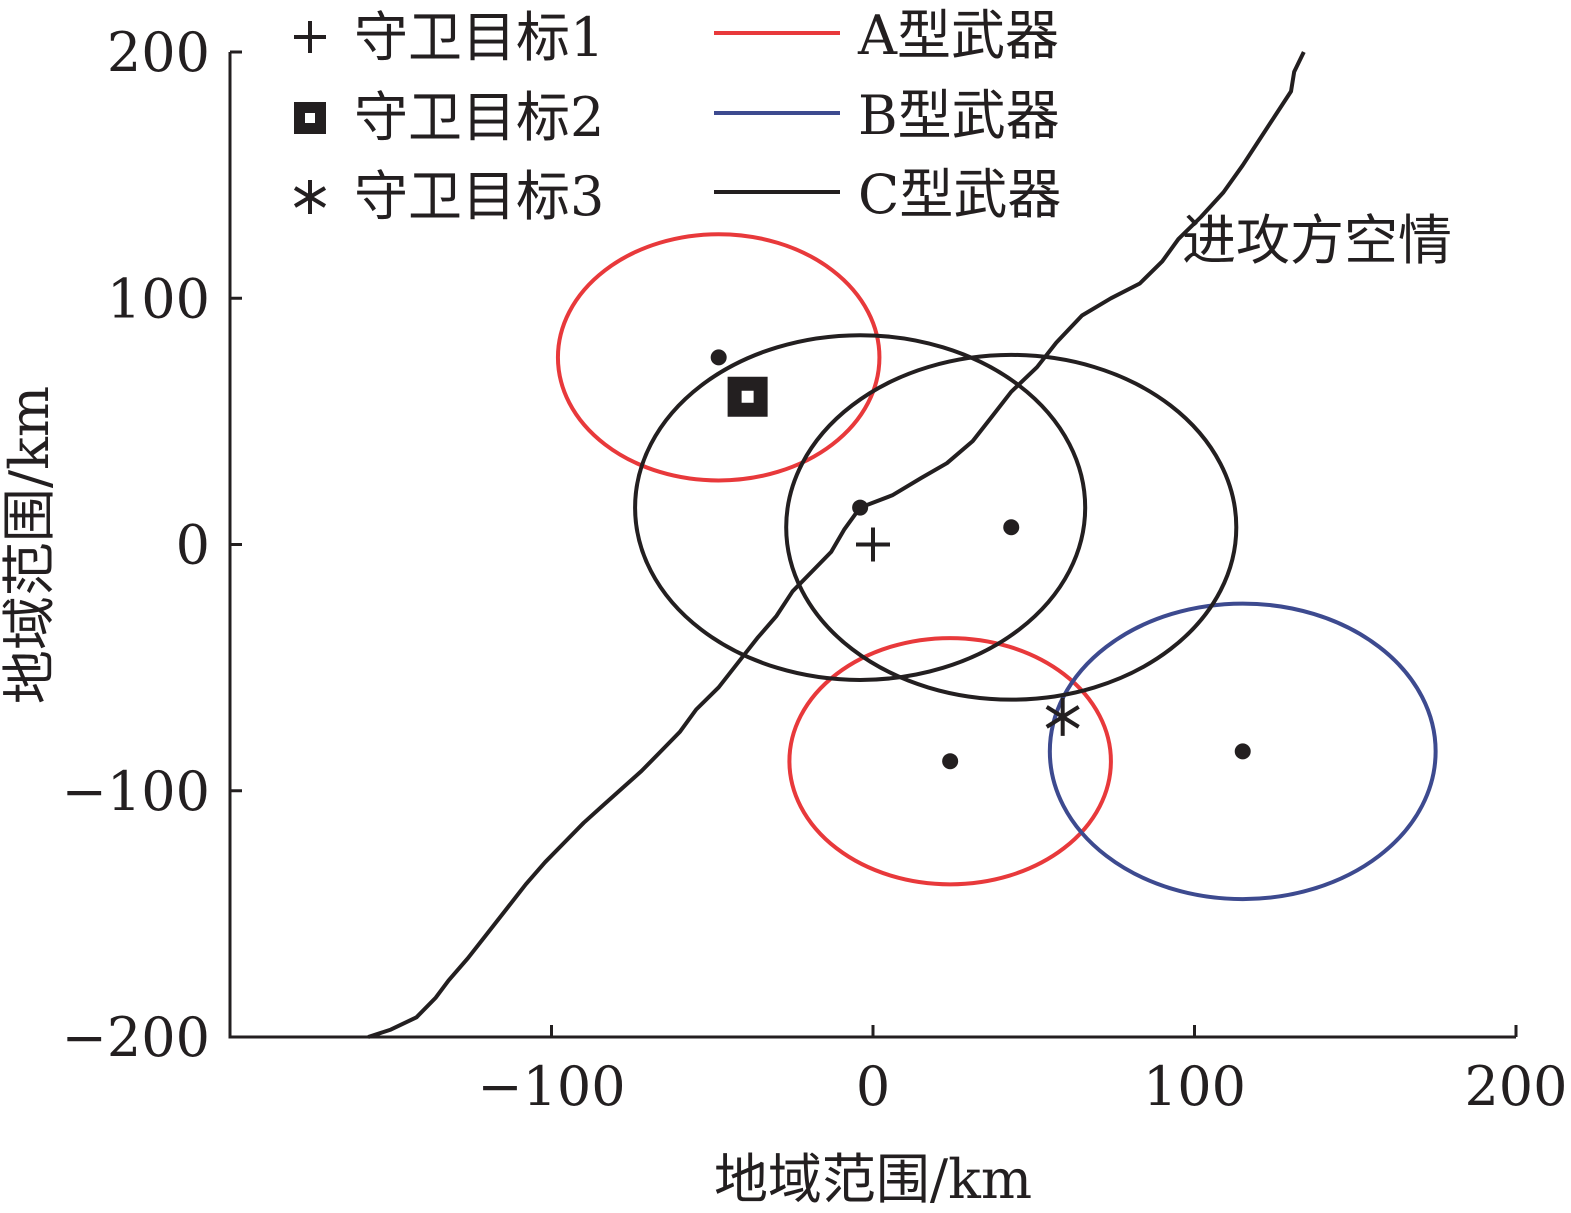  I want to click on legend-label-weapon-c: C型武器, so click(959, 194).